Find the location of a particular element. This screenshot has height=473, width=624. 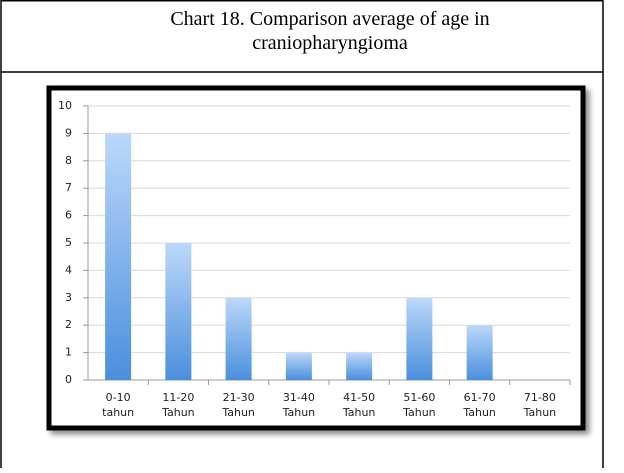

x-tick-label: 41-50 is located at coordinates (359, 397).